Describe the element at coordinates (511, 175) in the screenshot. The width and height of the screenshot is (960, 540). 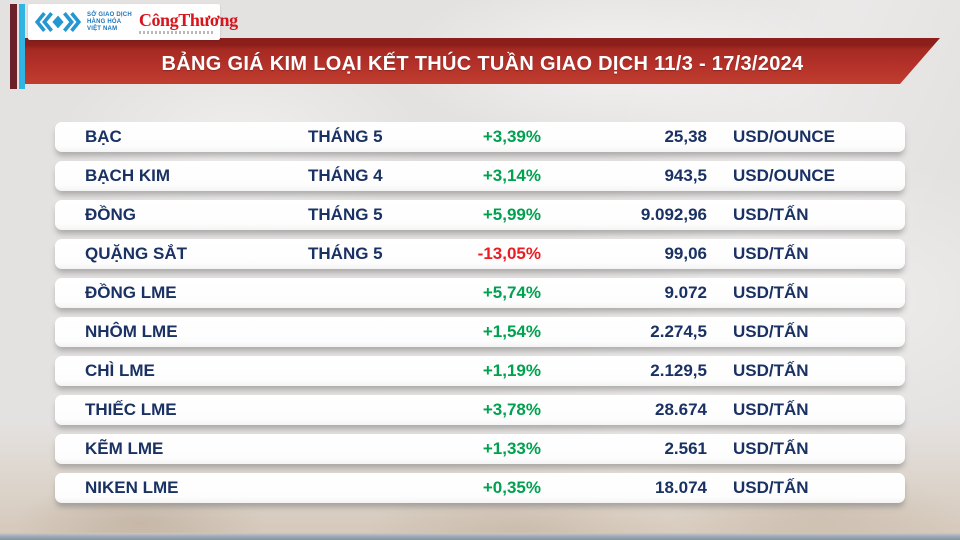
I see `change-percent: +3,14%` at that location.